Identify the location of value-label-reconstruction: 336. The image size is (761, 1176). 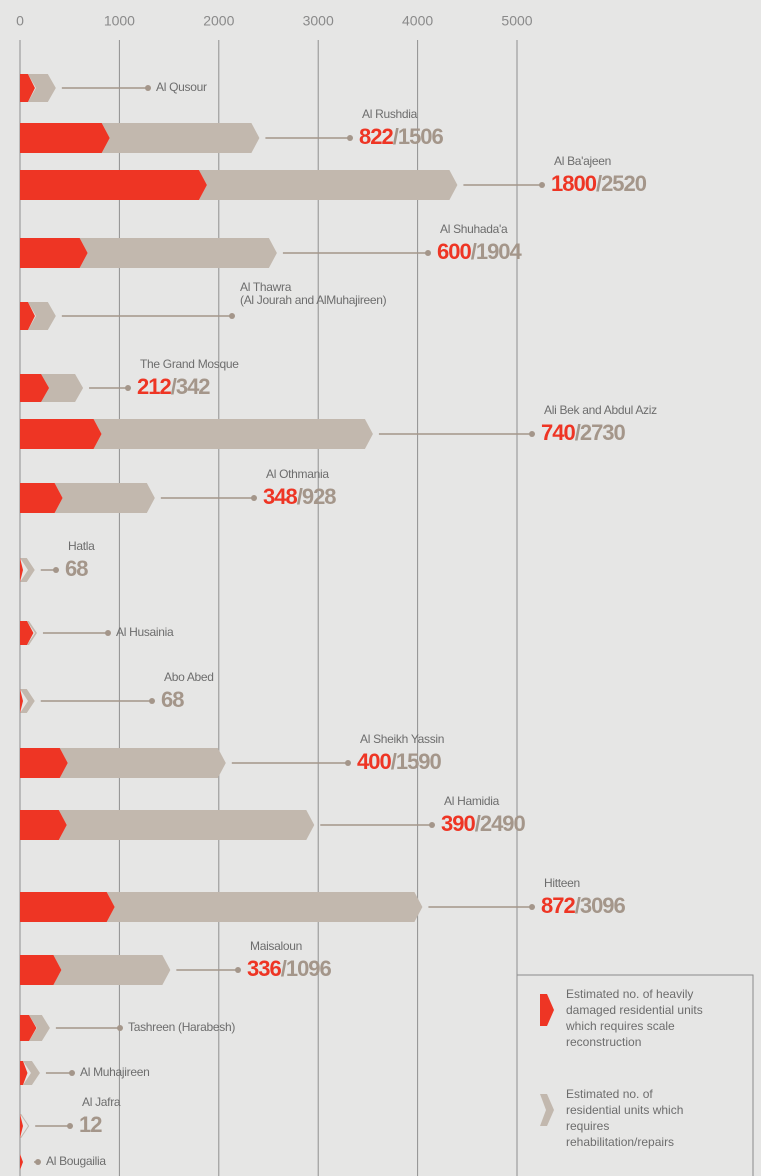
(264, 968).